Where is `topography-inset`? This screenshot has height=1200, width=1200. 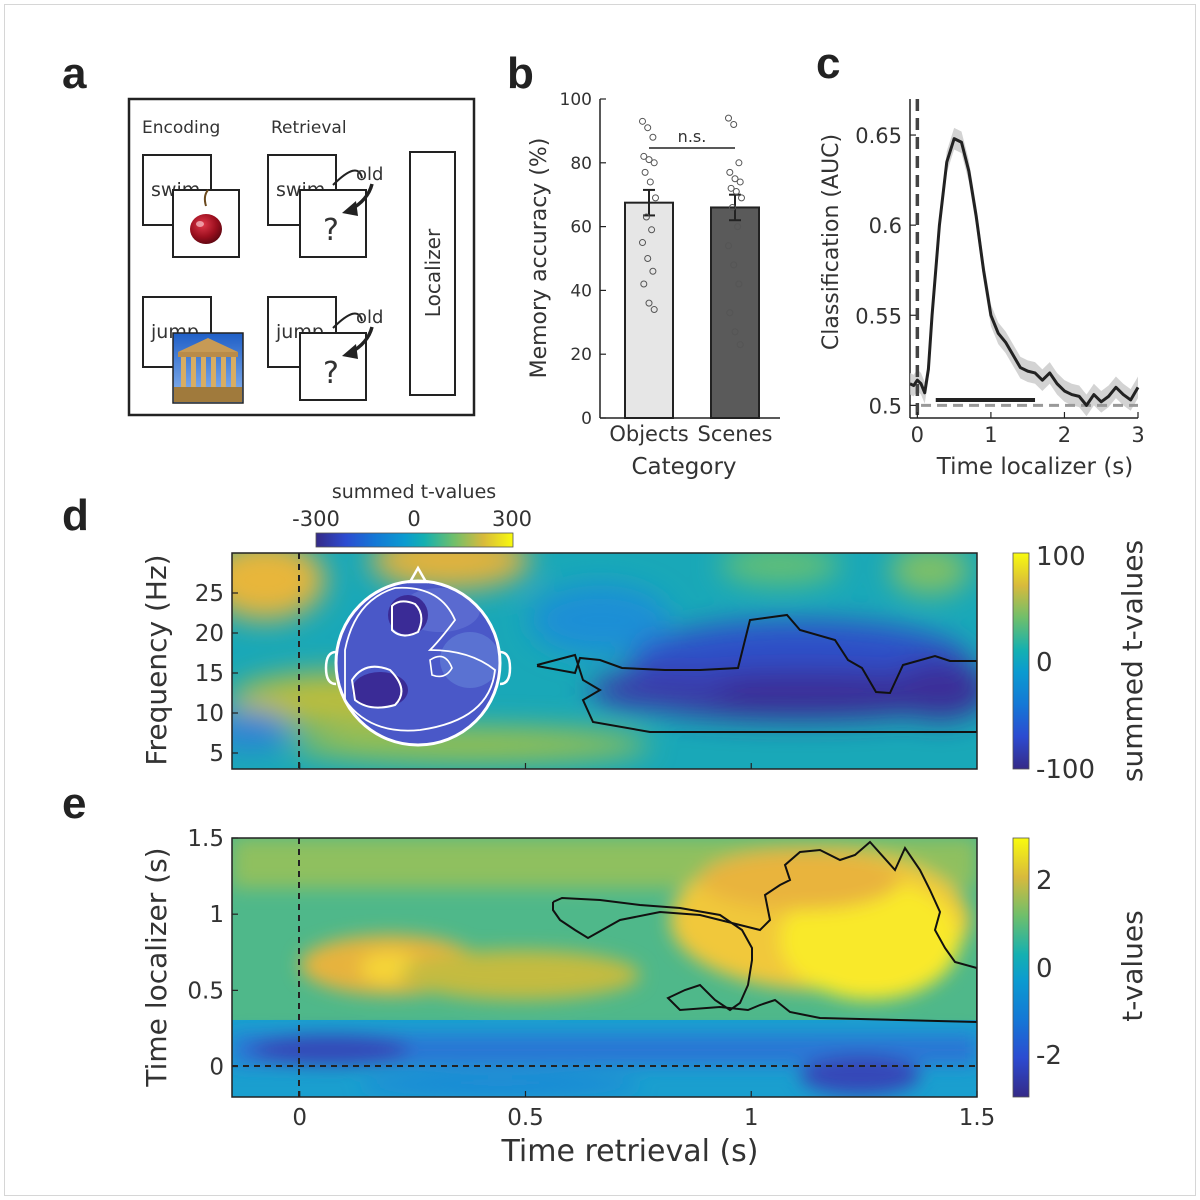
topography-inset is located at coordinates (418, 656).